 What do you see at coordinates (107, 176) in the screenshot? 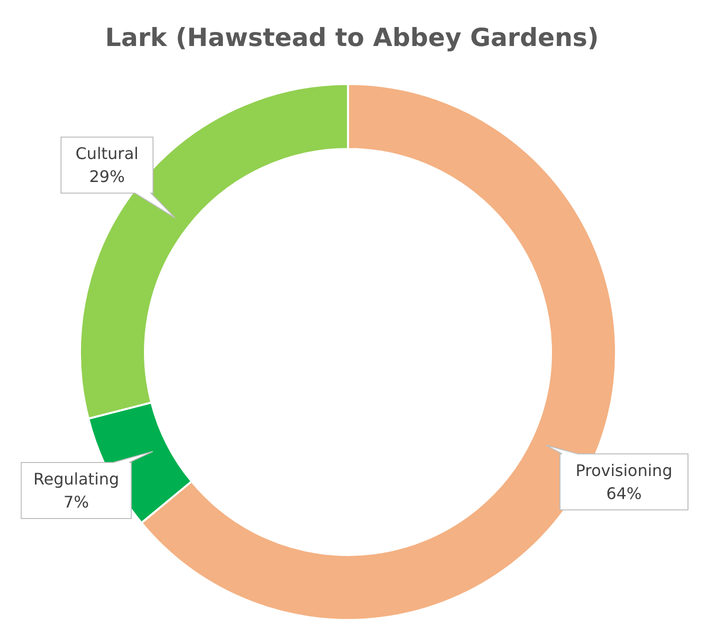
I see `data-label: 29%` at bounding box center [107, 176].